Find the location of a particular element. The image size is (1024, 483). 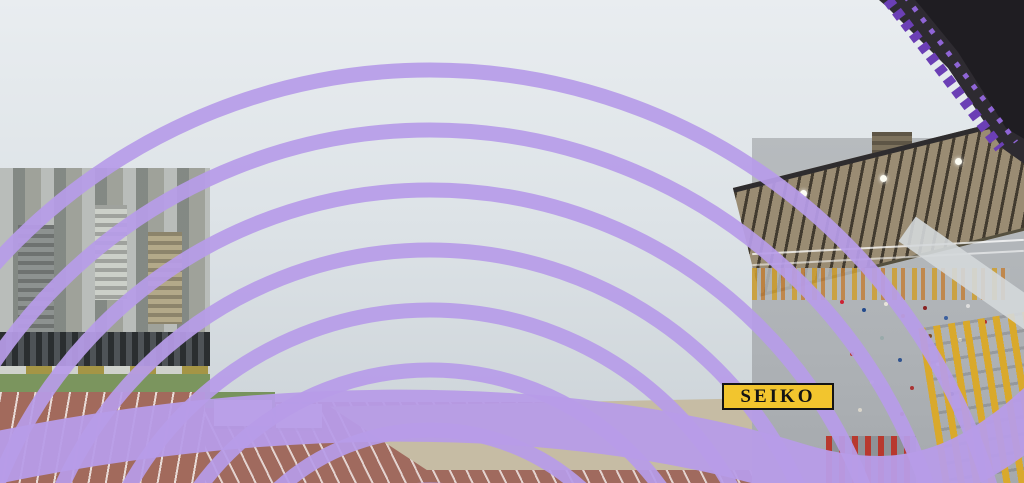

spectators is located at coordinates (842, 302).